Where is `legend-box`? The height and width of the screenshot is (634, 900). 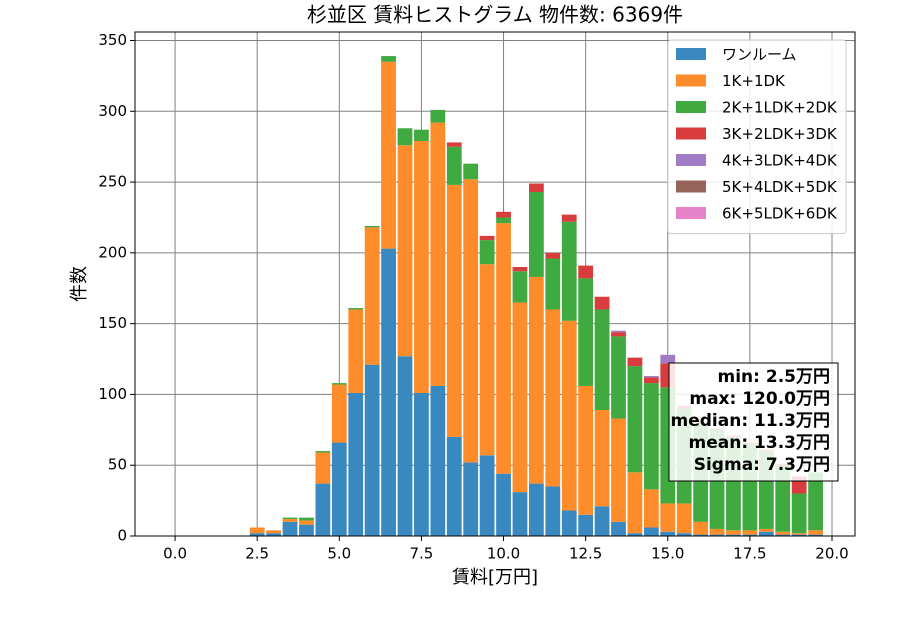
legend-box is located at coordinates (757, 136).